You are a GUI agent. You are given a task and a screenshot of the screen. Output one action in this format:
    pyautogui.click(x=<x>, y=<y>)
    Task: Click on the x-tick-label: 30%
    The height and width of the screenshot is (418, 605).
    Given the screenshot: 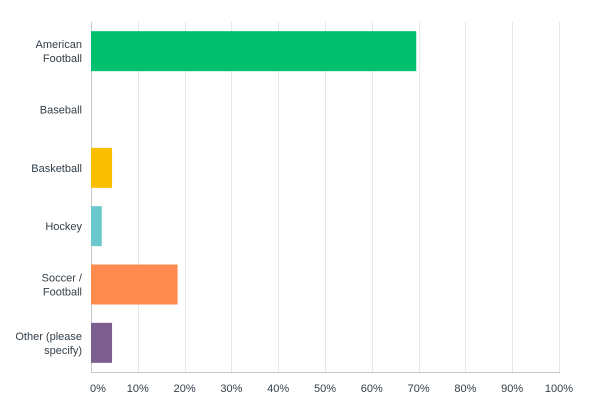 What is the action you would take?
    pyautogui.click(x=231, y=389)
    